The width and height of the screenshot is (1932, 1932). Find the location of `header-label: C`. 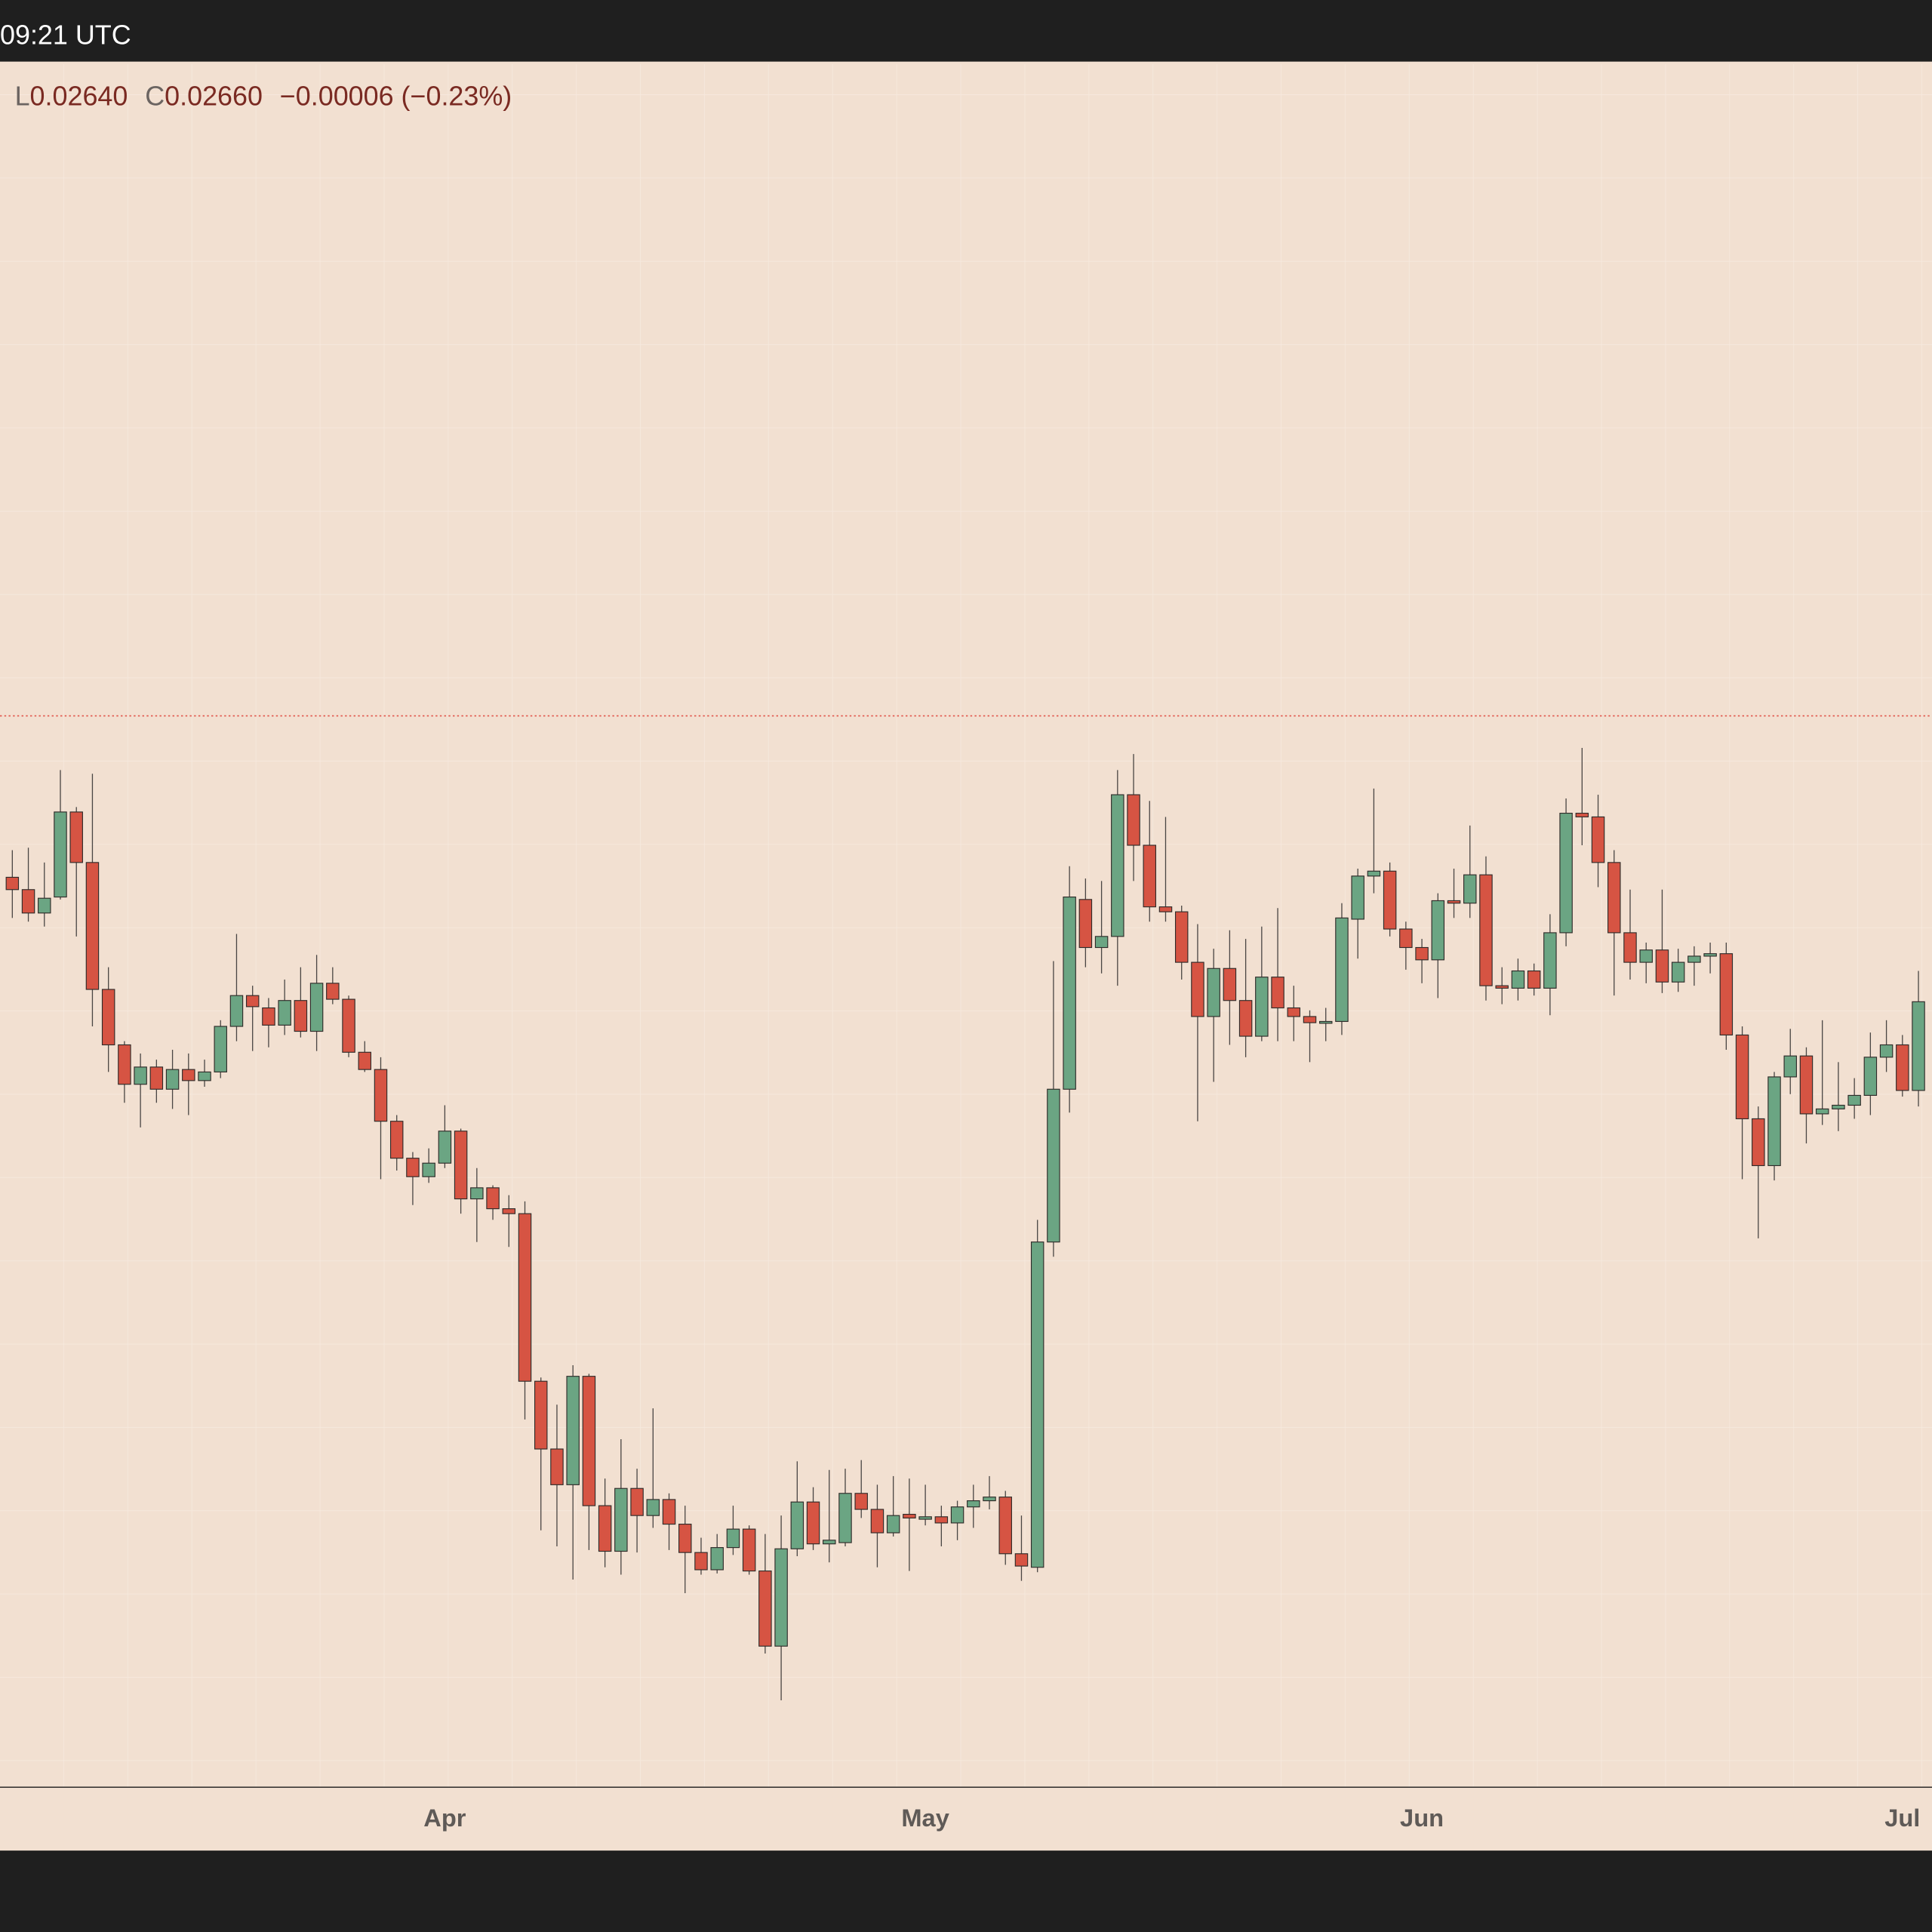

header-label: C is located at coordinates (155, 96).